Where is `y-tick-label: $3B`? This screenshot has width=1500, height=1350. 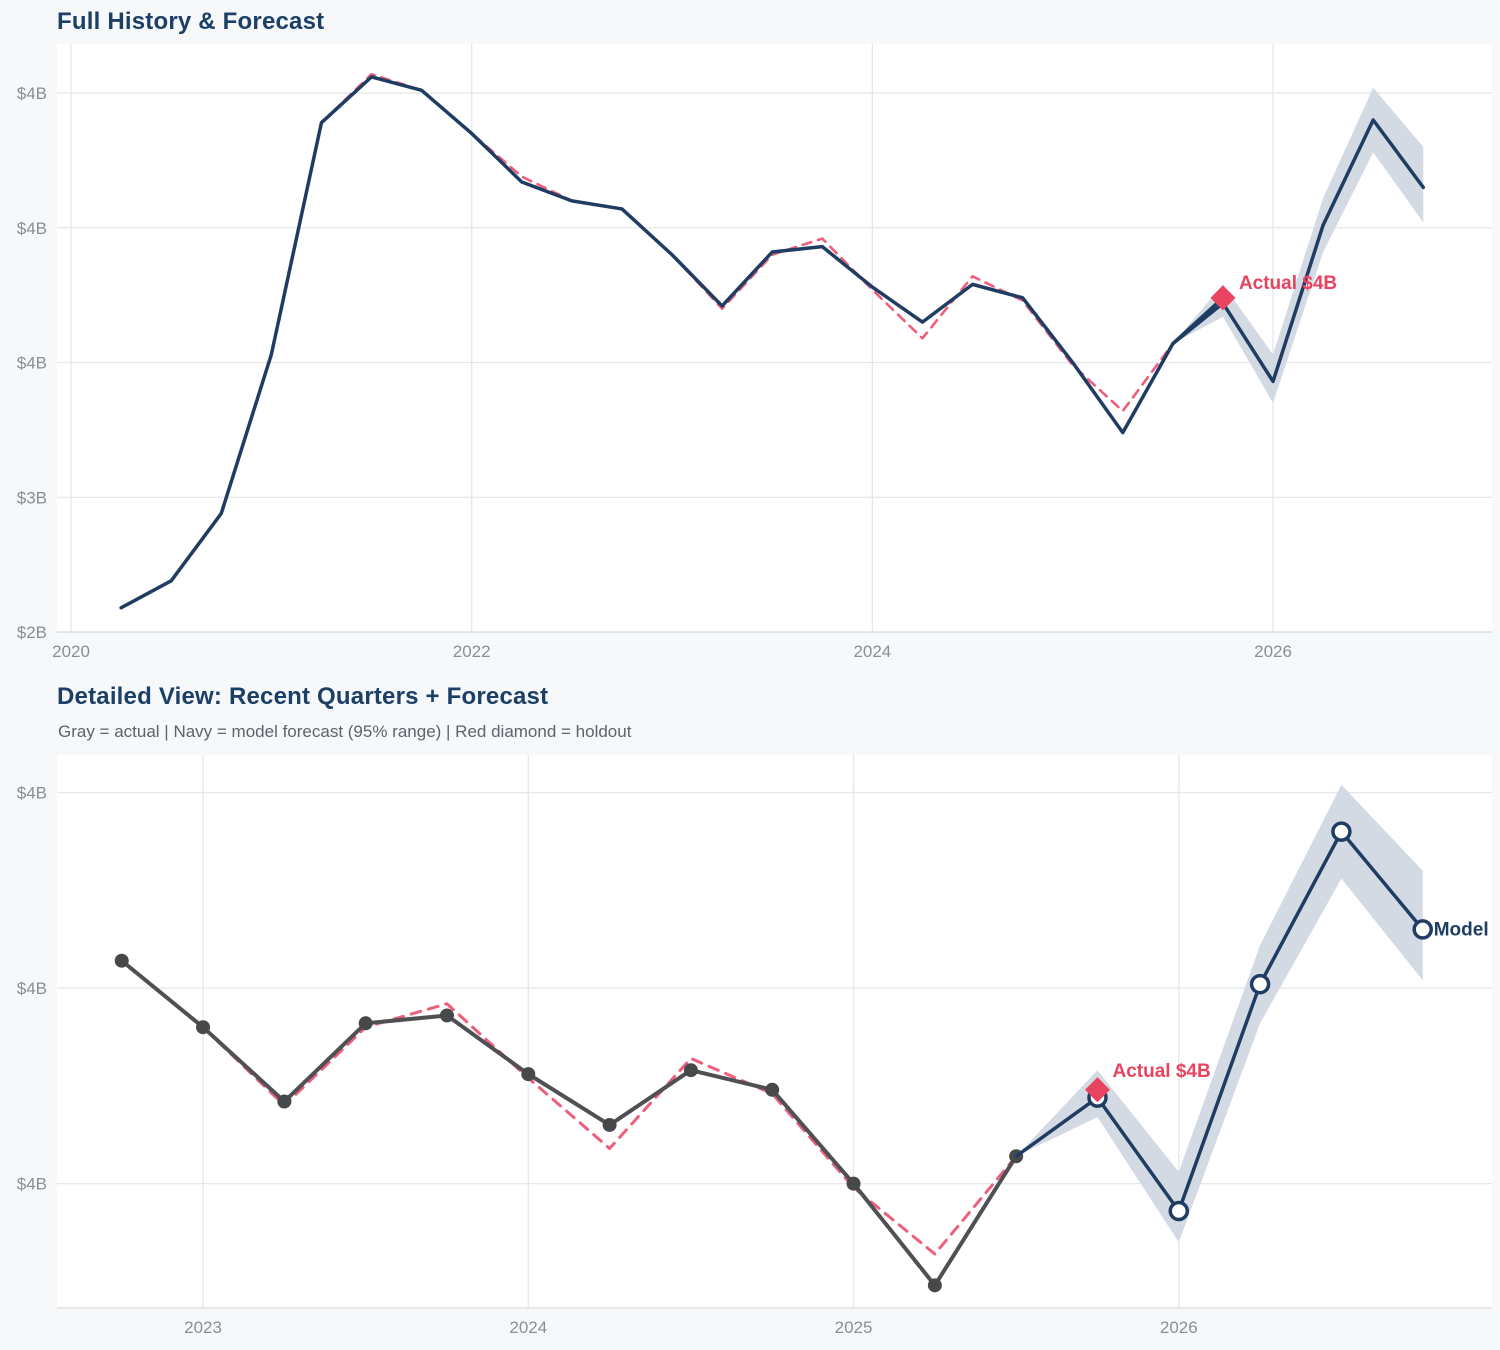
y-tick-label: $3B is located at coordinates (32, 497).